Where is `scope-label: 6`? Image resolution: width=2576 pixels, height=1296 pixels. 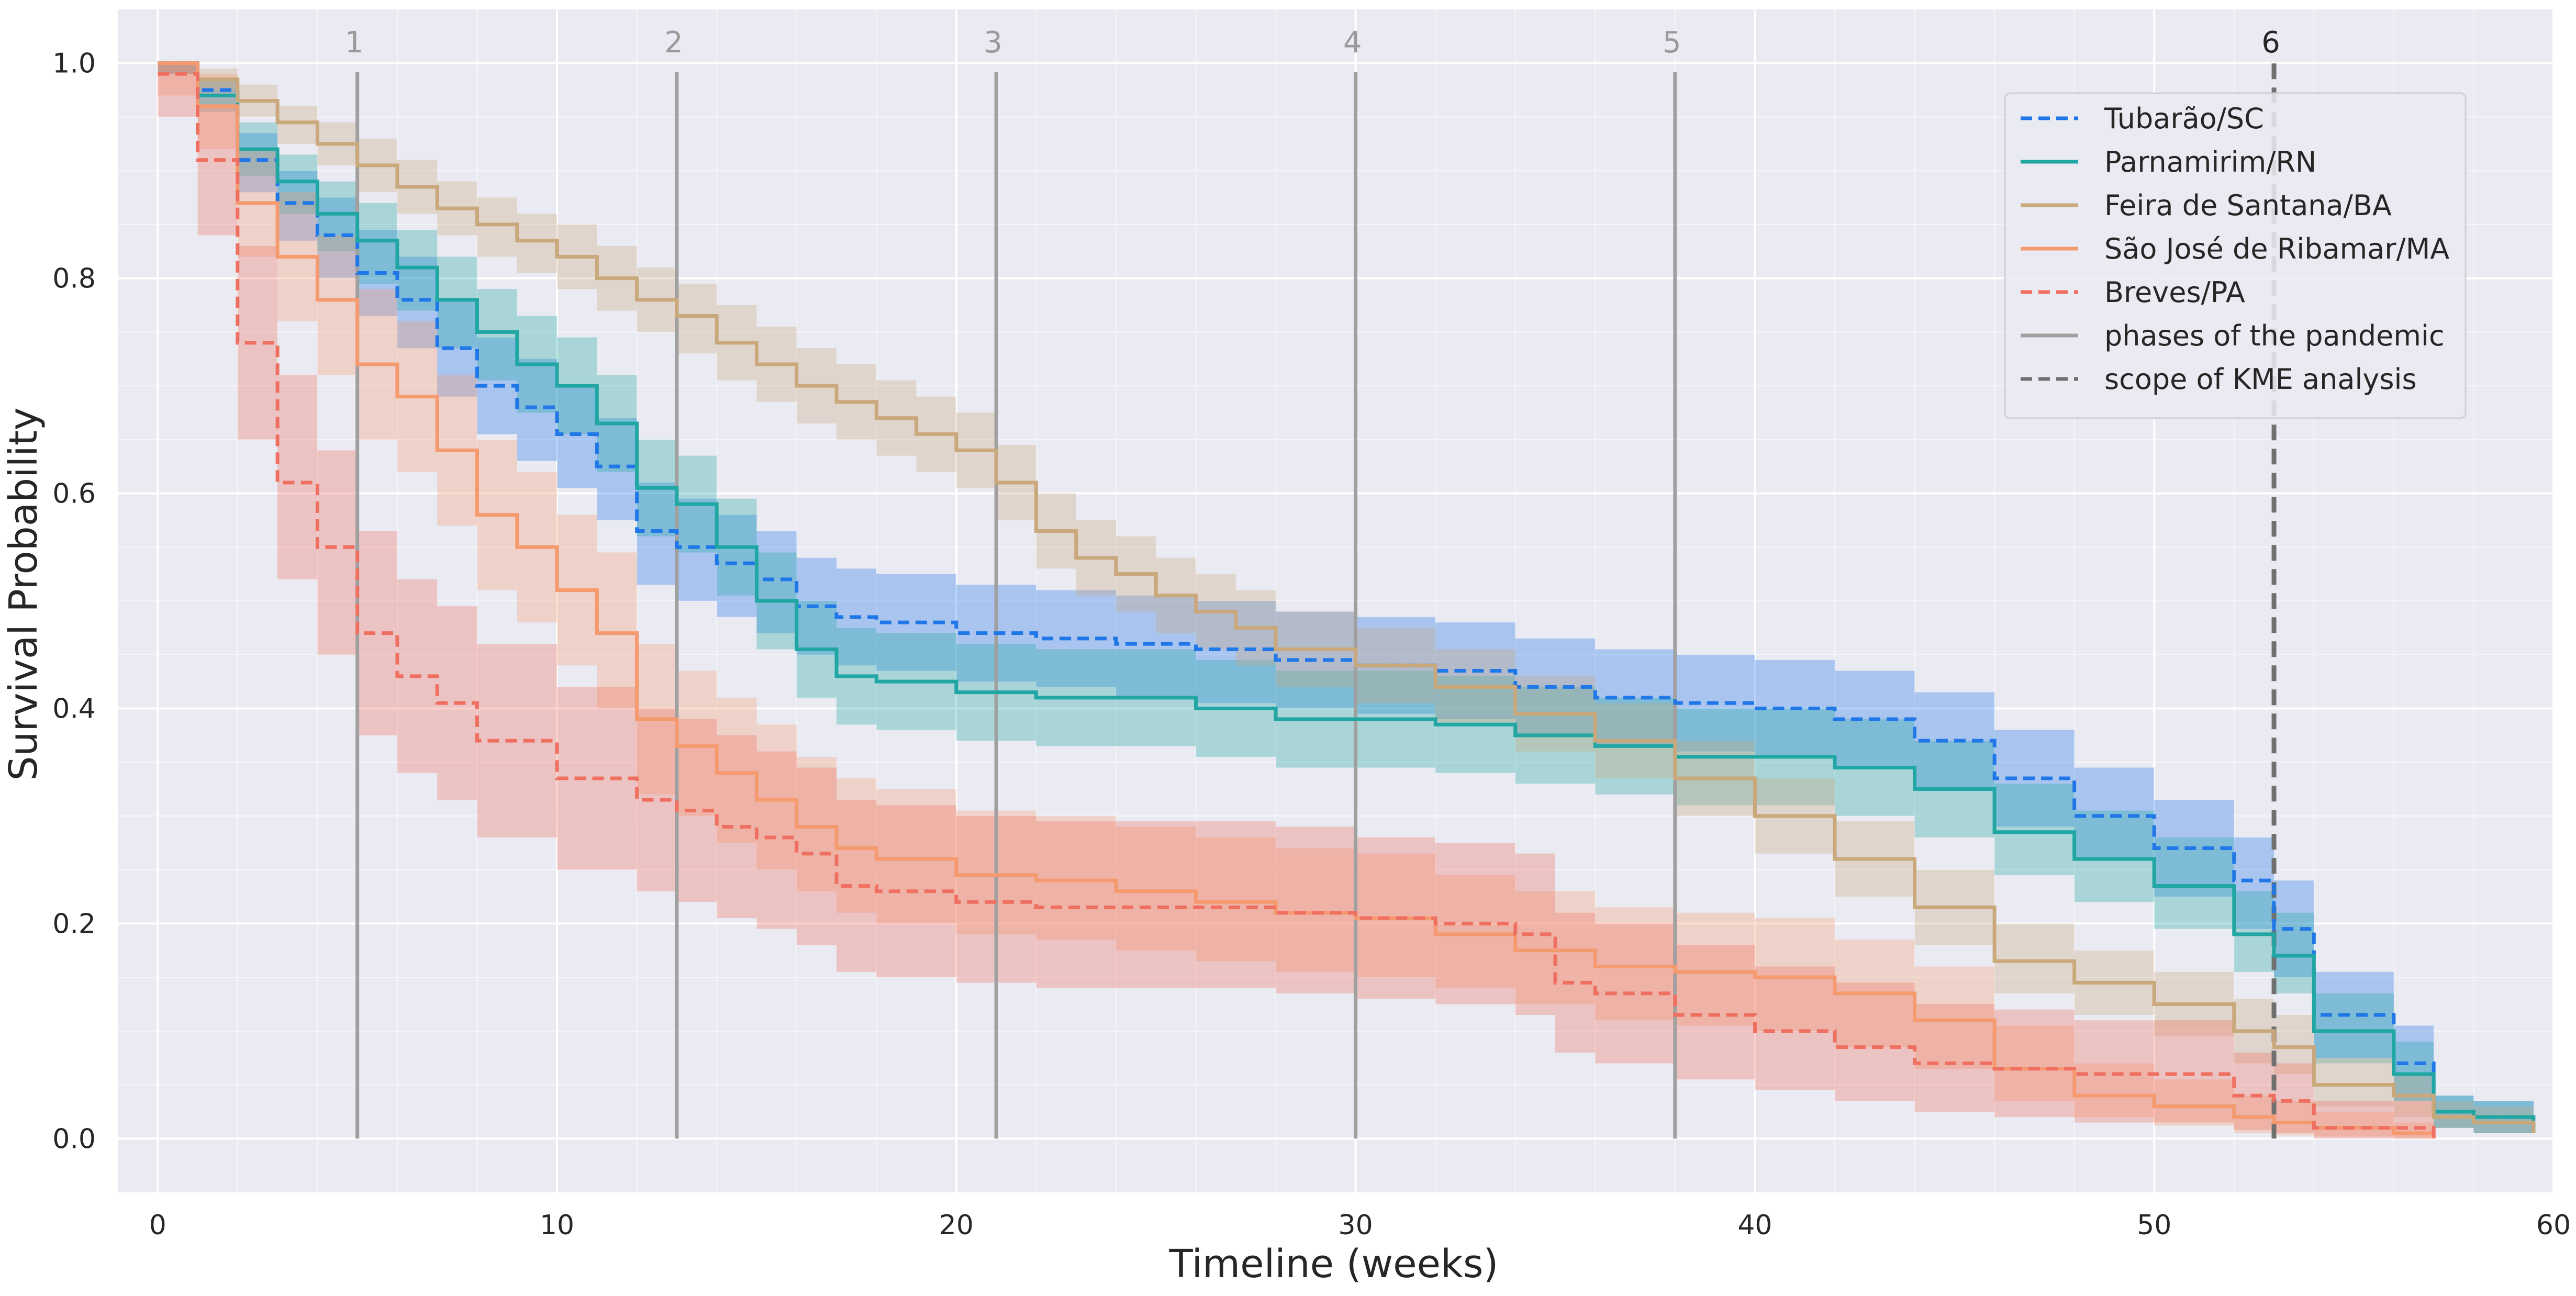 scope-label: 6 is located at coordinates (2270, 43).